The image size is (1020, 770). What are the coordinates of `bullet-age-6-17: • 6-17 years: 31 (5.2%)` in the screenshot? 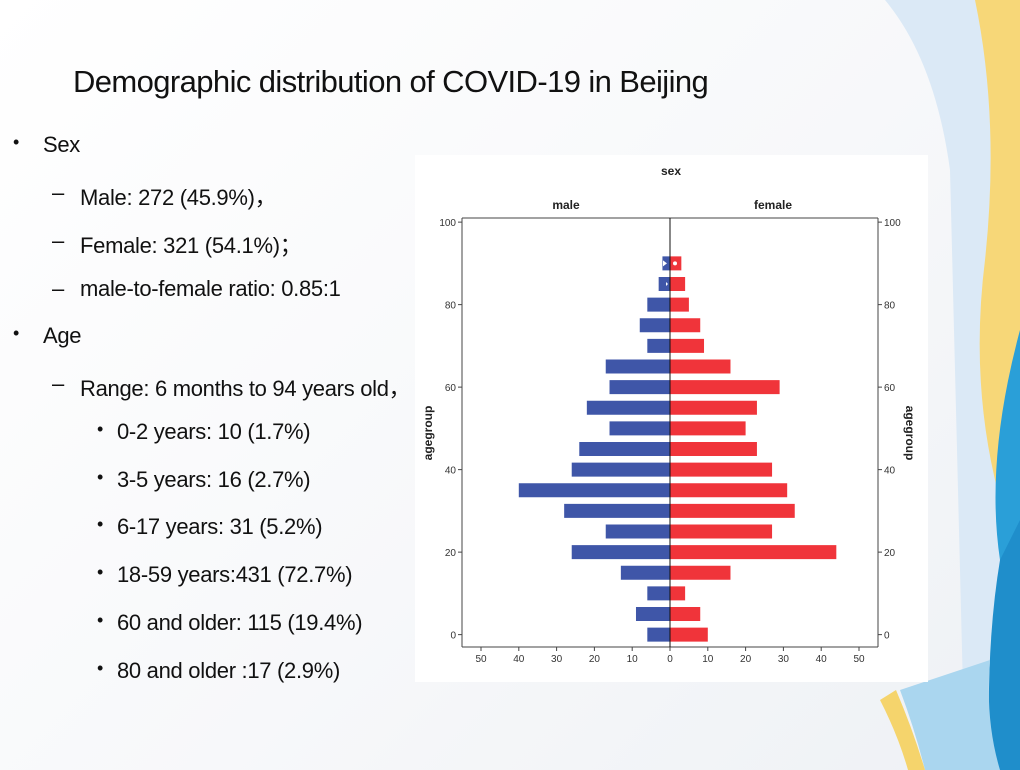 It's located at (210, 527).